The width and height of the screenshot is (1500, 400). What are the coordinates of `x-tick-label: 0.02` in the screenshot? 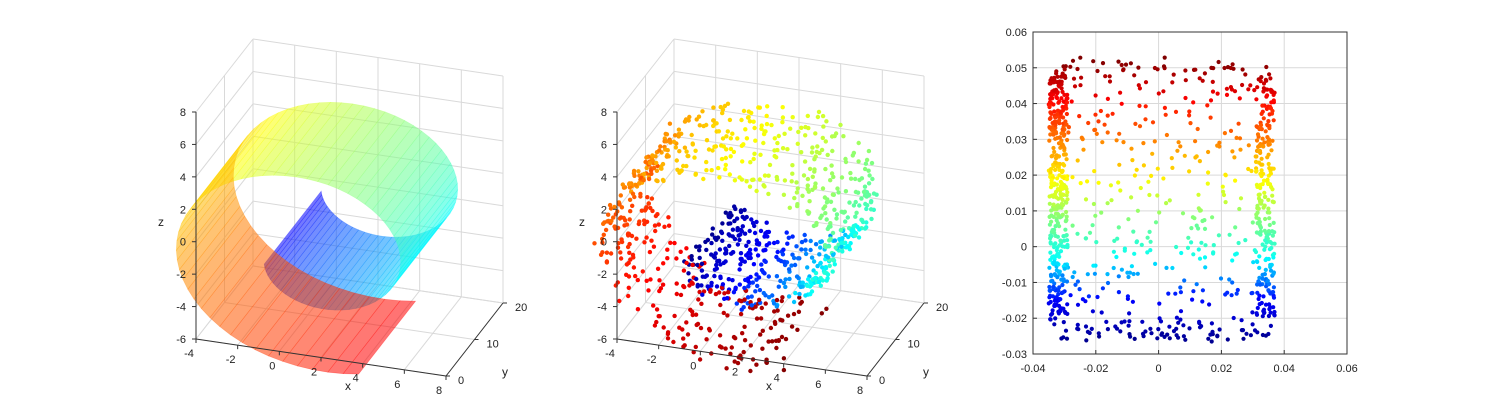 It's located at (1221, 369).